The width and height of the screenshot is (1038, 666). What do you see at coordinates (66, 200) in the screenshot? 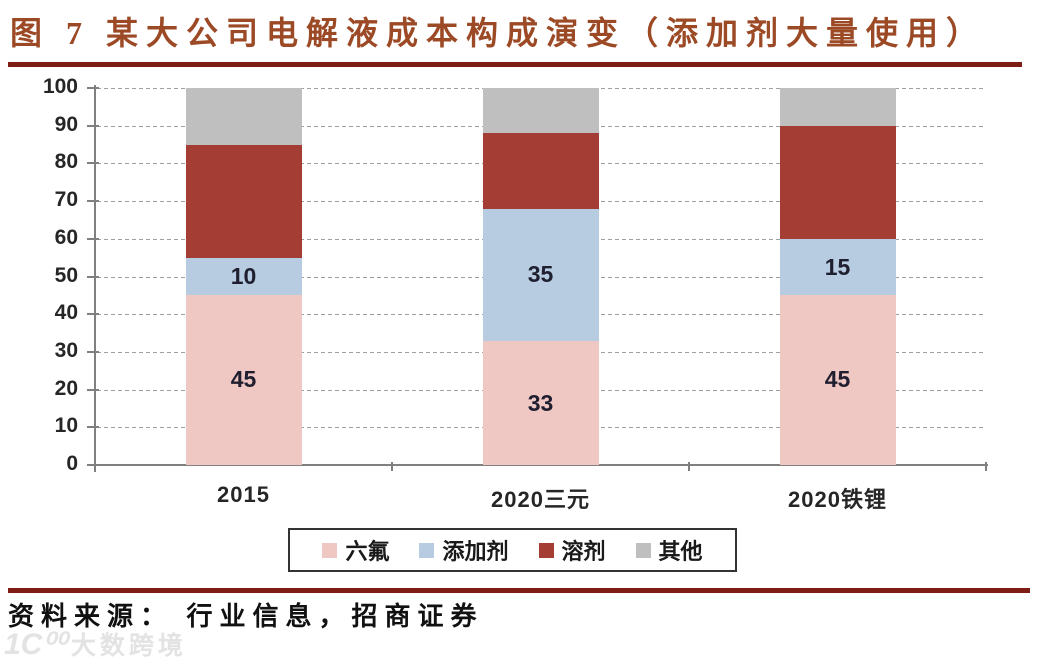
I see `y-axis-tick-label: 70` at bounding box center [66, 200].